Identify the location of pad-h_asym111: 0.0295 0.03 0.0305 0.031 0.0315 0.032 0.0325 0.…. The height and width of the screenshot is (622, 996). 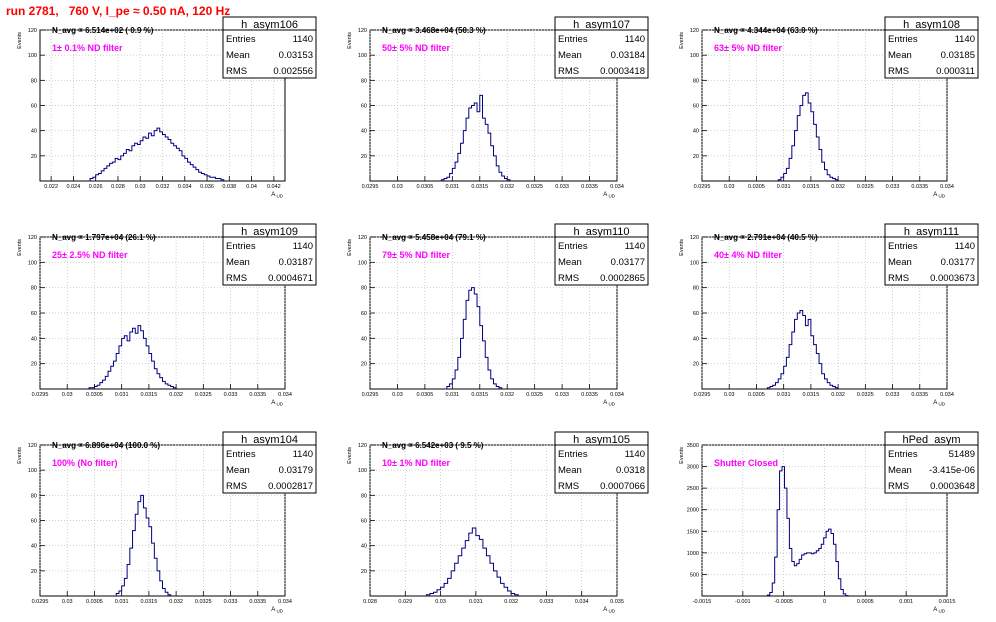
(829, 315).